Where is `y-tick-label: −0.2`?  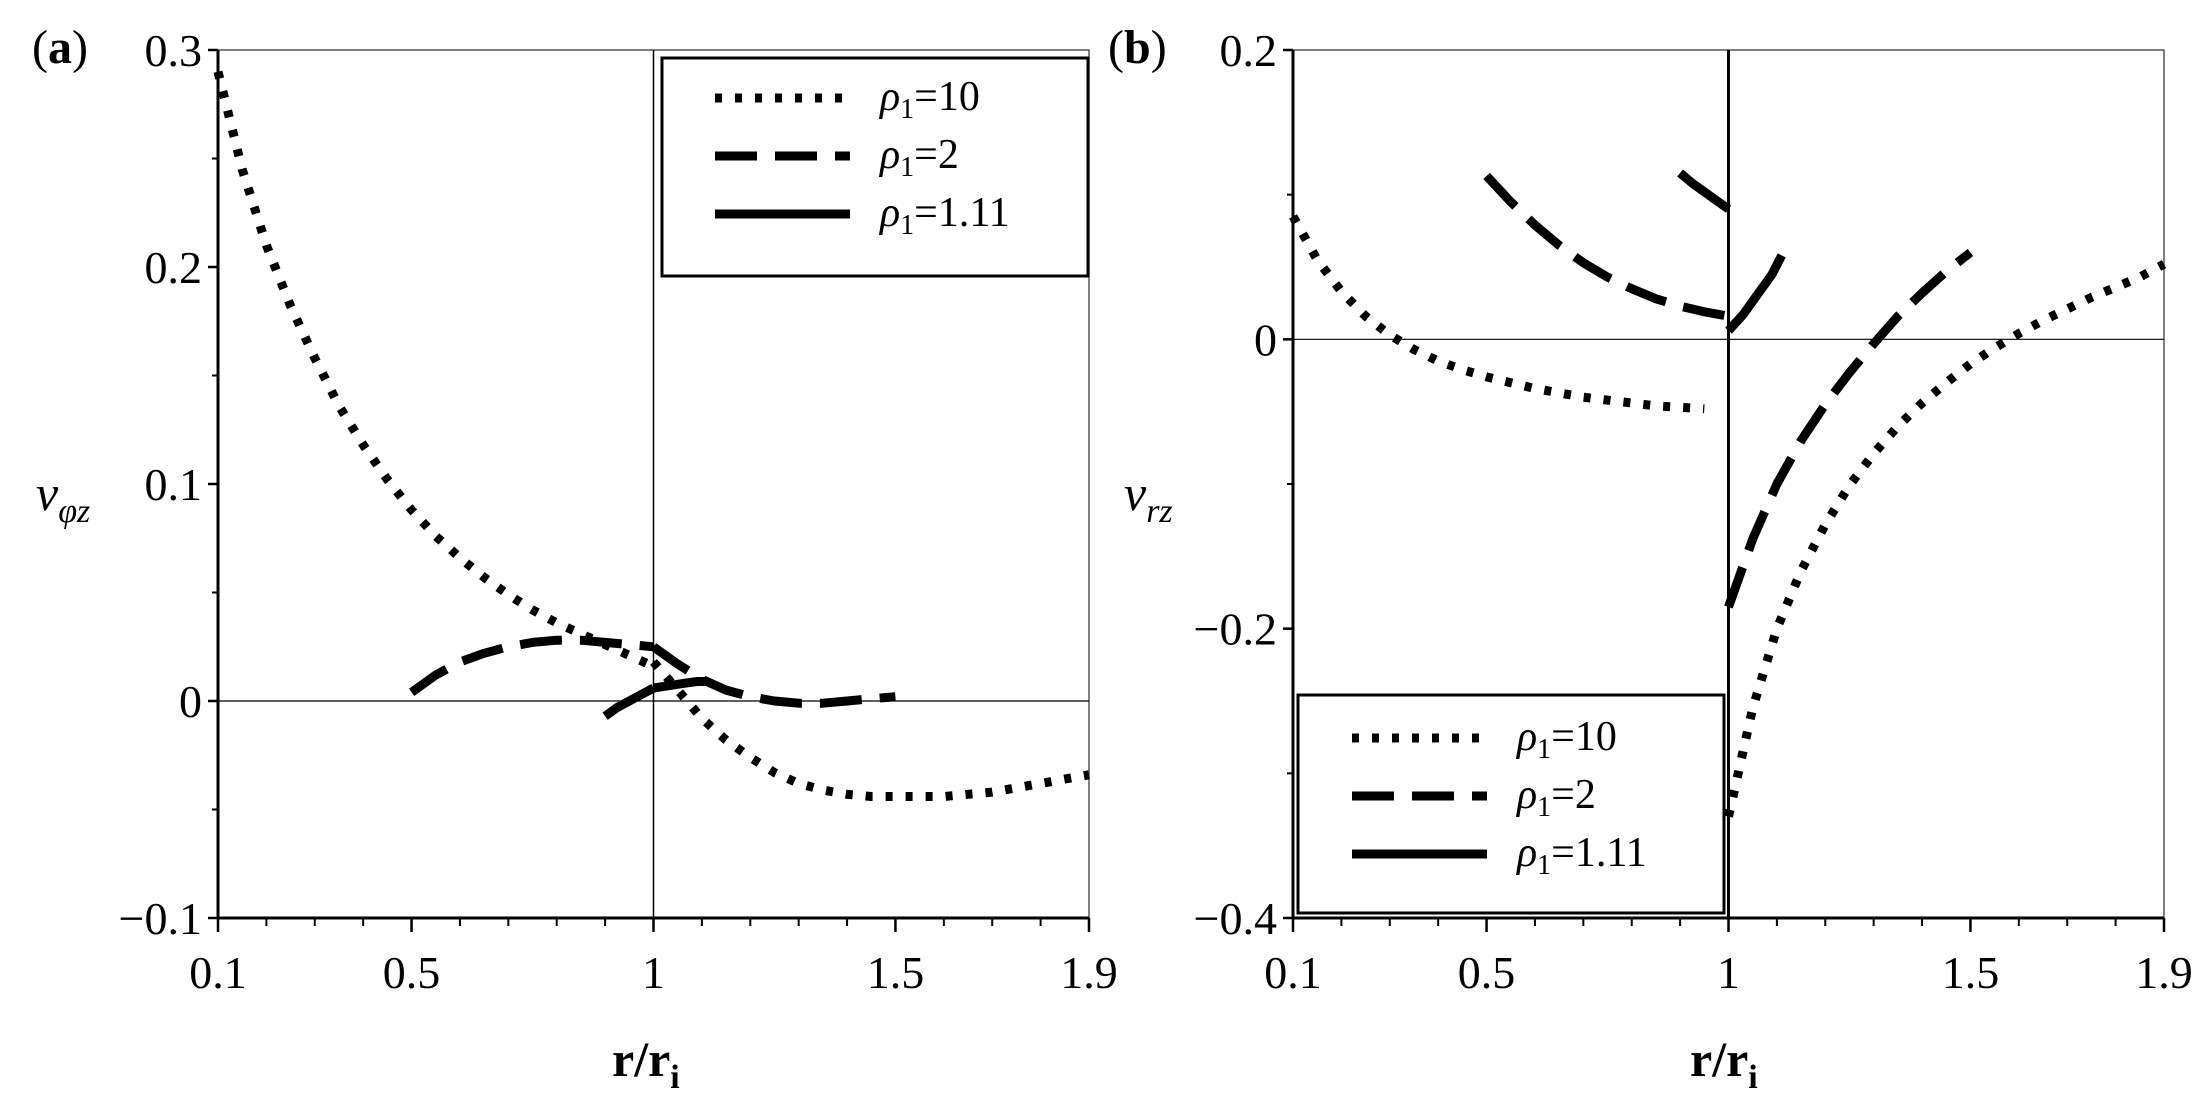
y-tick-label: −0.2 is located at coordinates (1235, 629).